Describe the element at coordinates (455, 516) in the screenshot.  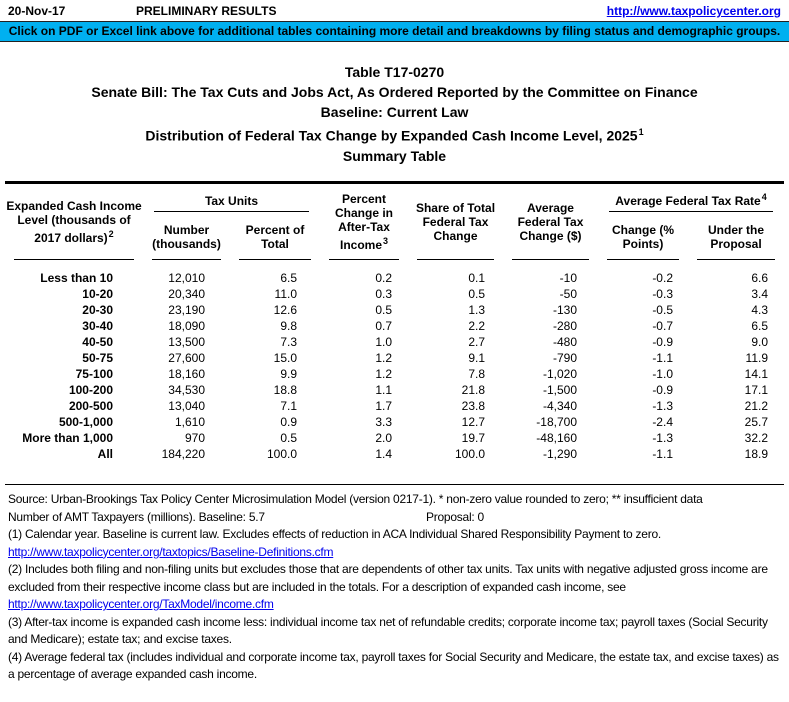
I see `amt-proposal-text: Proposal: 0` at that location.